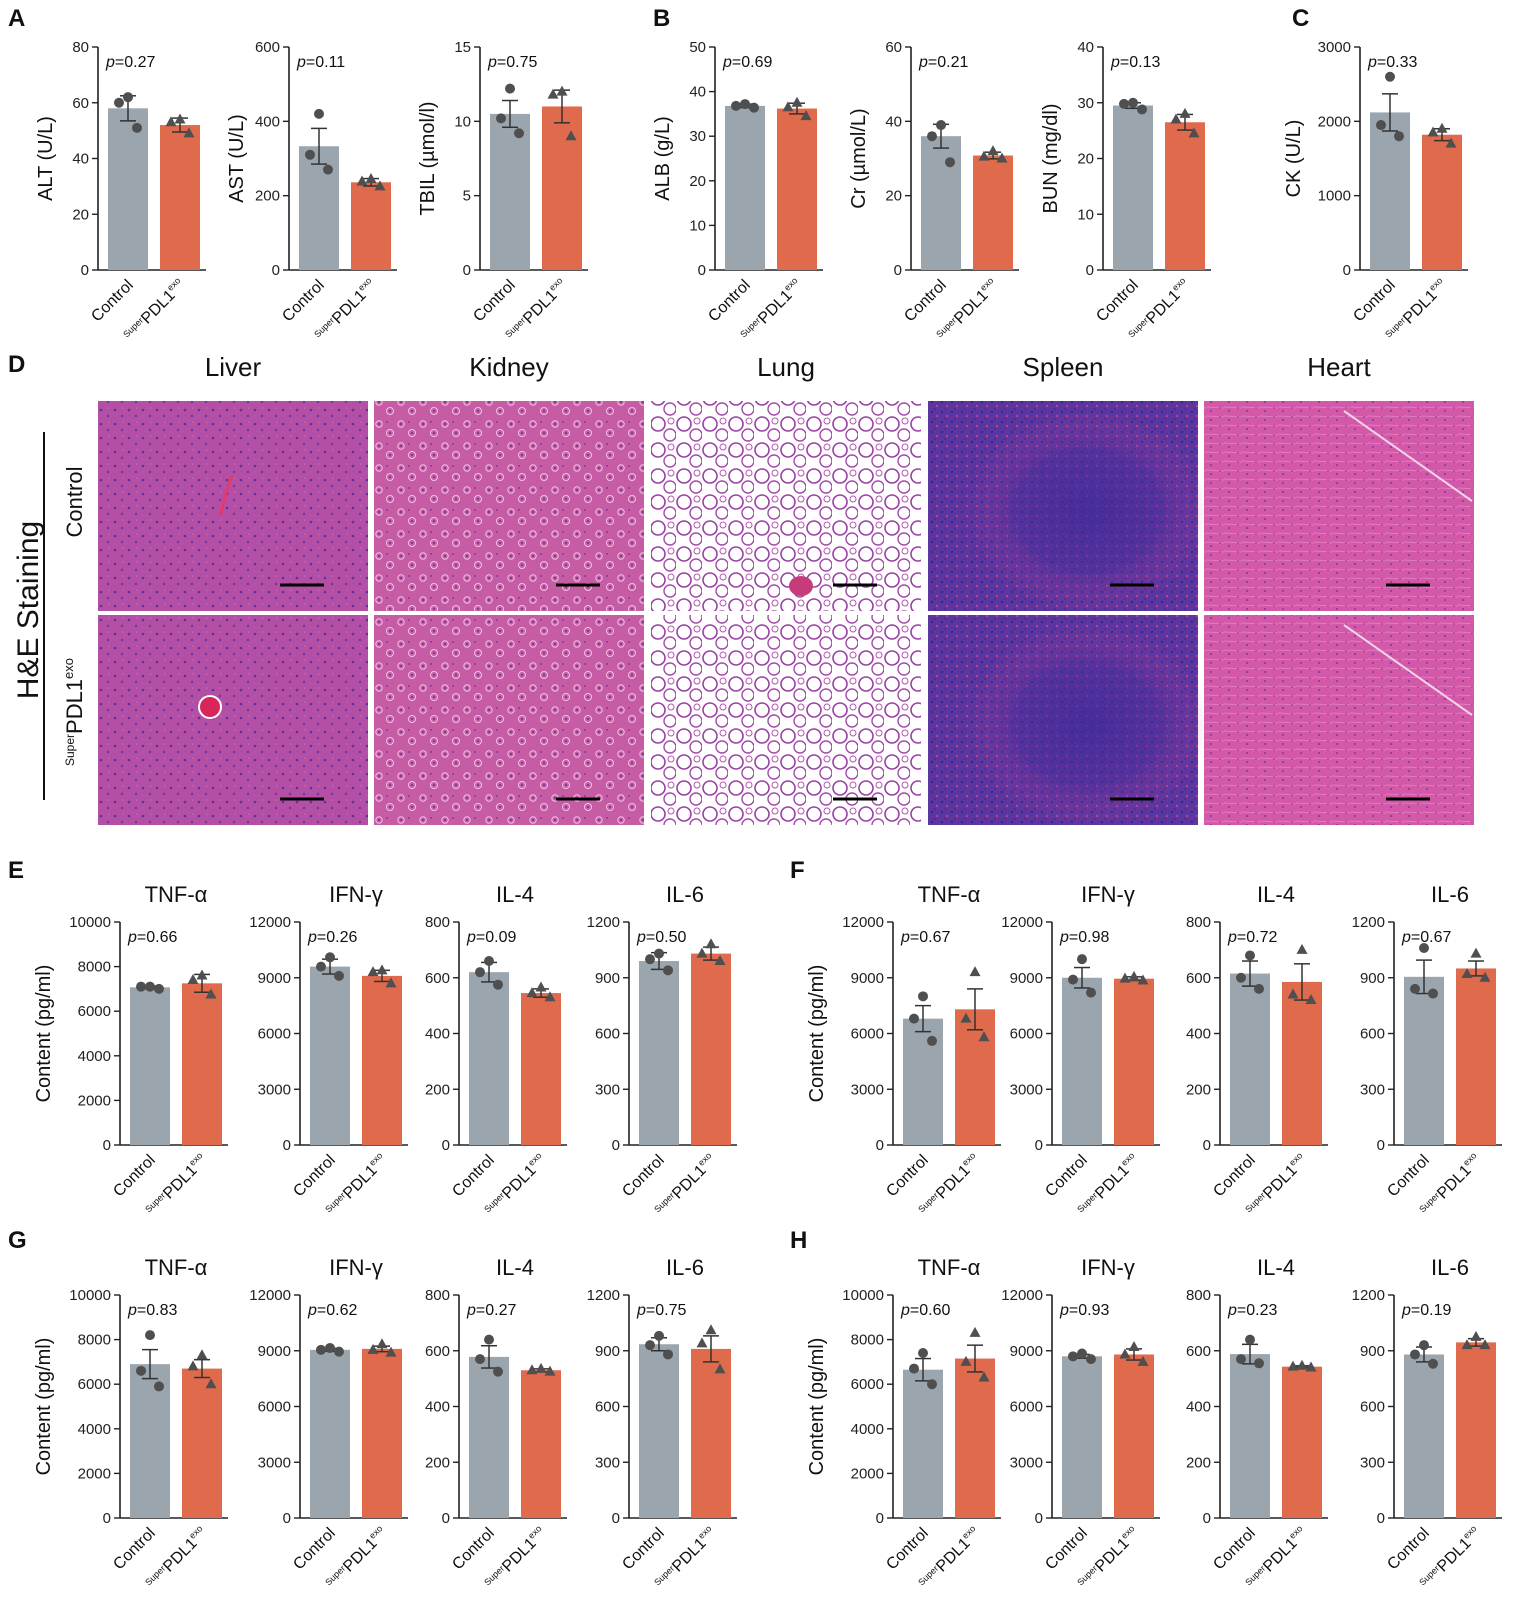 The width and height of the screenshot is (1517, 1598). I want to click on he-tile-kidney-control, so click(509, 506).